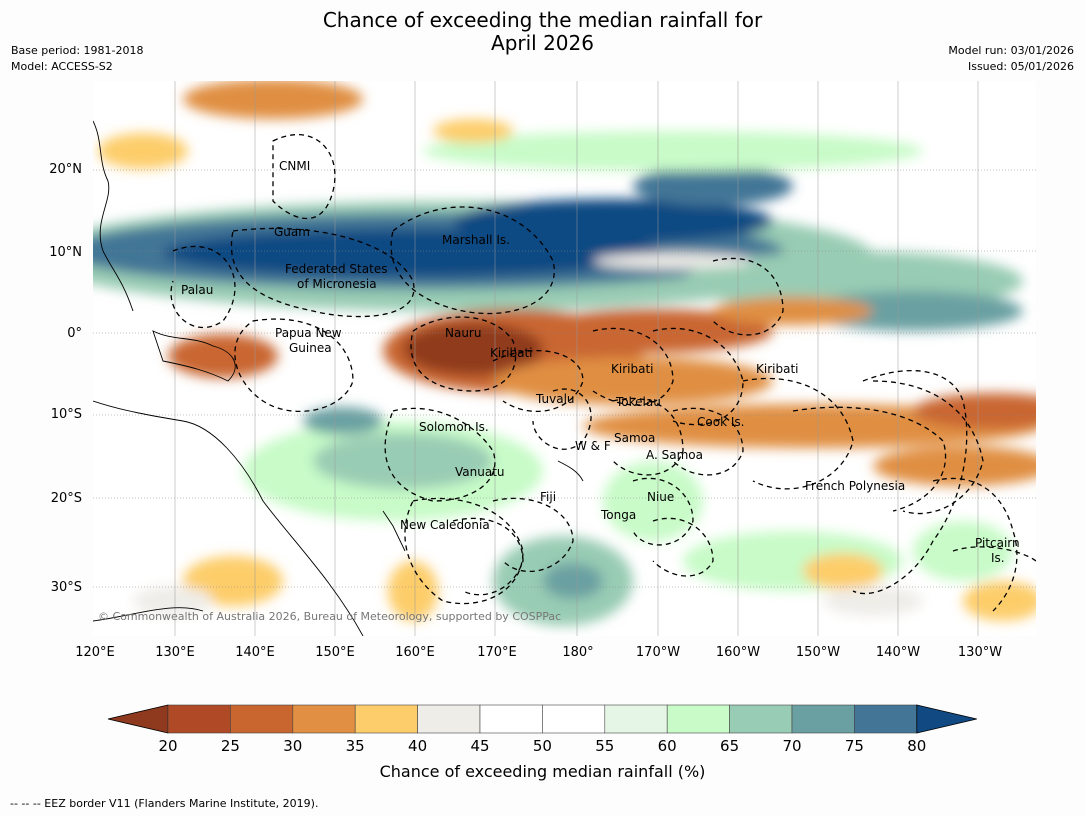 The height and width of the screenshot is (816, 1085). What do you see at coordinates (721, 422) in the screenshot?
I see `region-label-cook: Cook Is.` at bounding box center [721, 422].